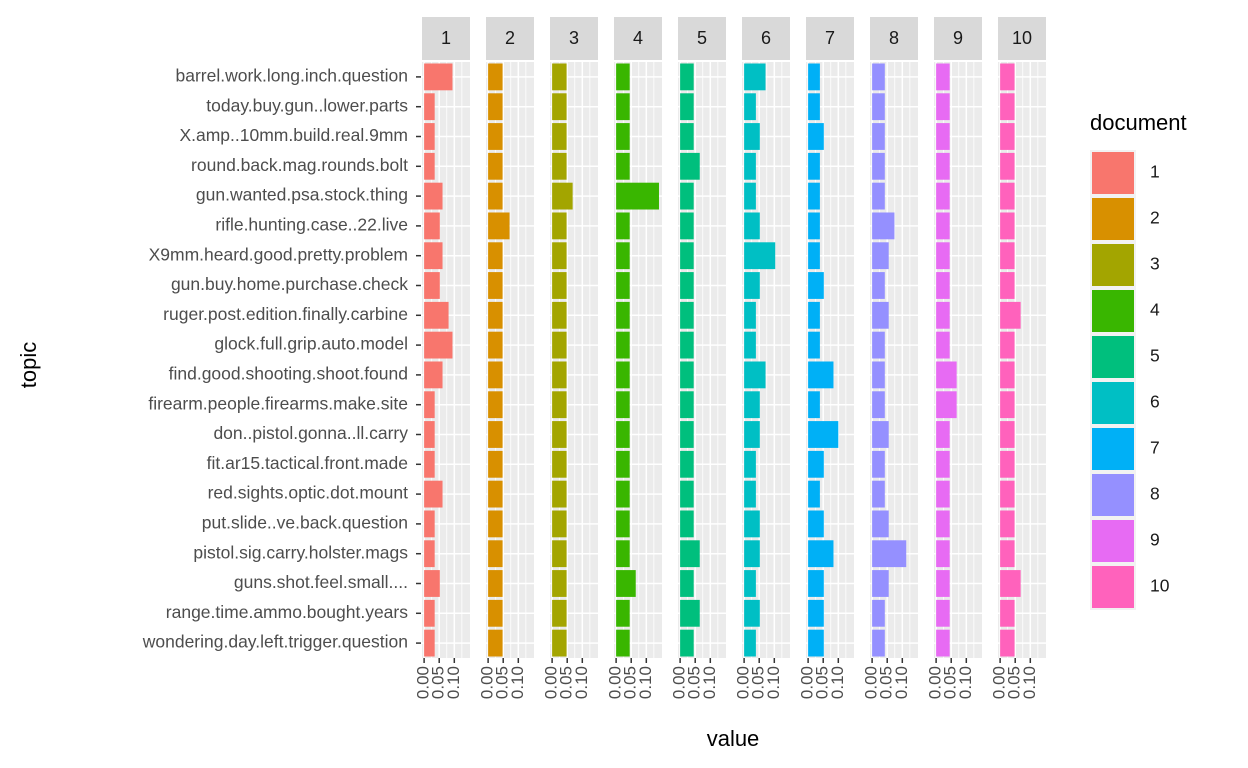 This screenshot has width=1248, height=768. I want to click on y-tick-label: ruger.post.edition.finally.carbine, so click(285, 314).